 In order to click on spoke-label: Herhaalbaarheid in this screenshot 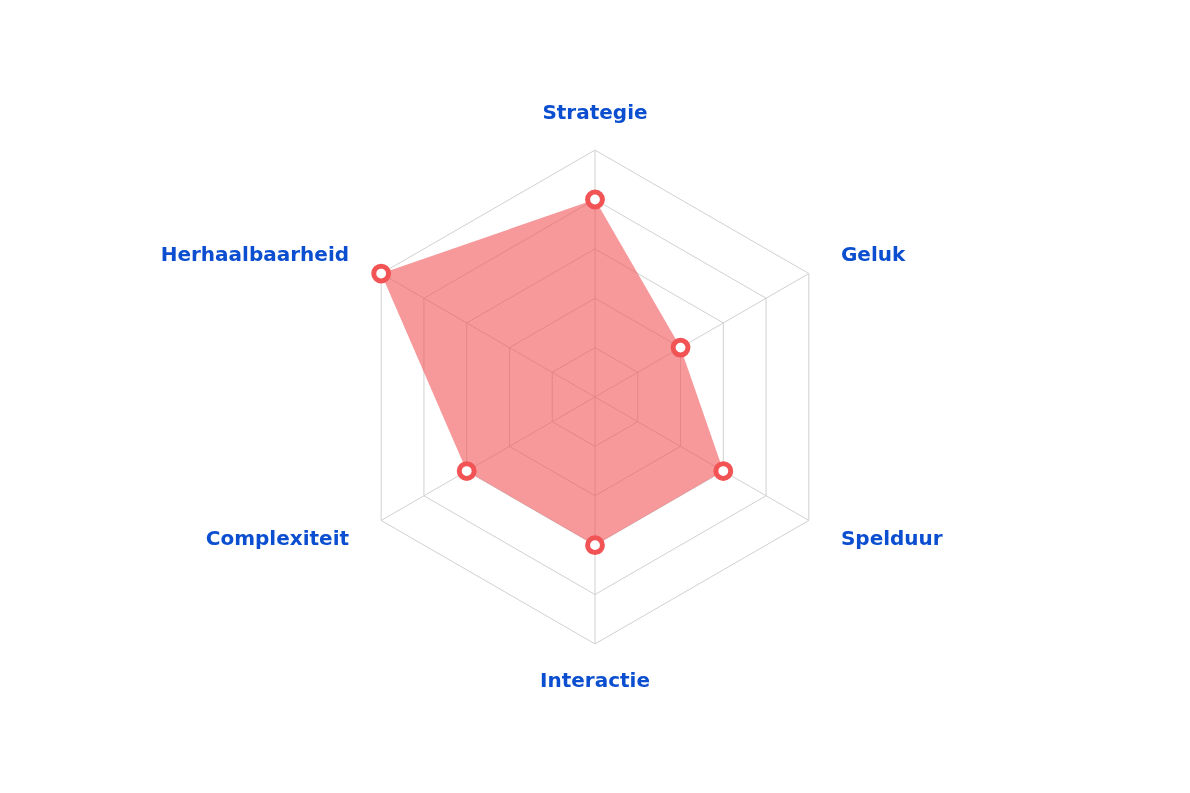, I will do `click(255, 254)`.